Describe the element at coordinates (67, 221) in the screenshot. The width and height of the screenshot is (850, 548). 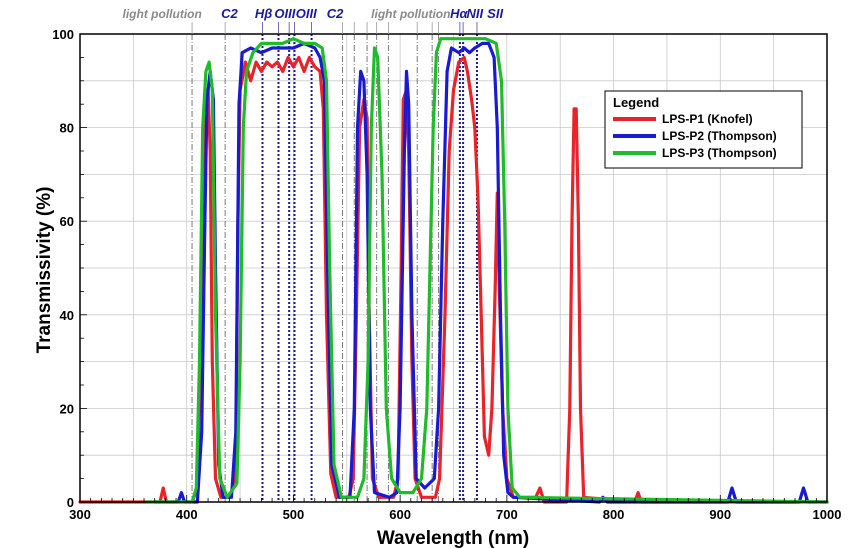
I see `y-tick-label: 60` at that location.